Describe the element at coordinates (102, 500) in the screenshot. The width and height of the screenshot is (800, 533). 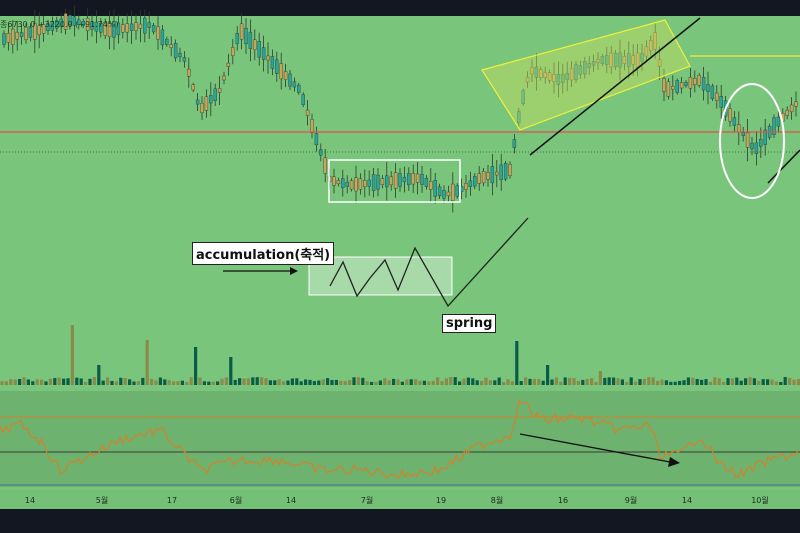
I see `x-tick-label: 5월` at that location.